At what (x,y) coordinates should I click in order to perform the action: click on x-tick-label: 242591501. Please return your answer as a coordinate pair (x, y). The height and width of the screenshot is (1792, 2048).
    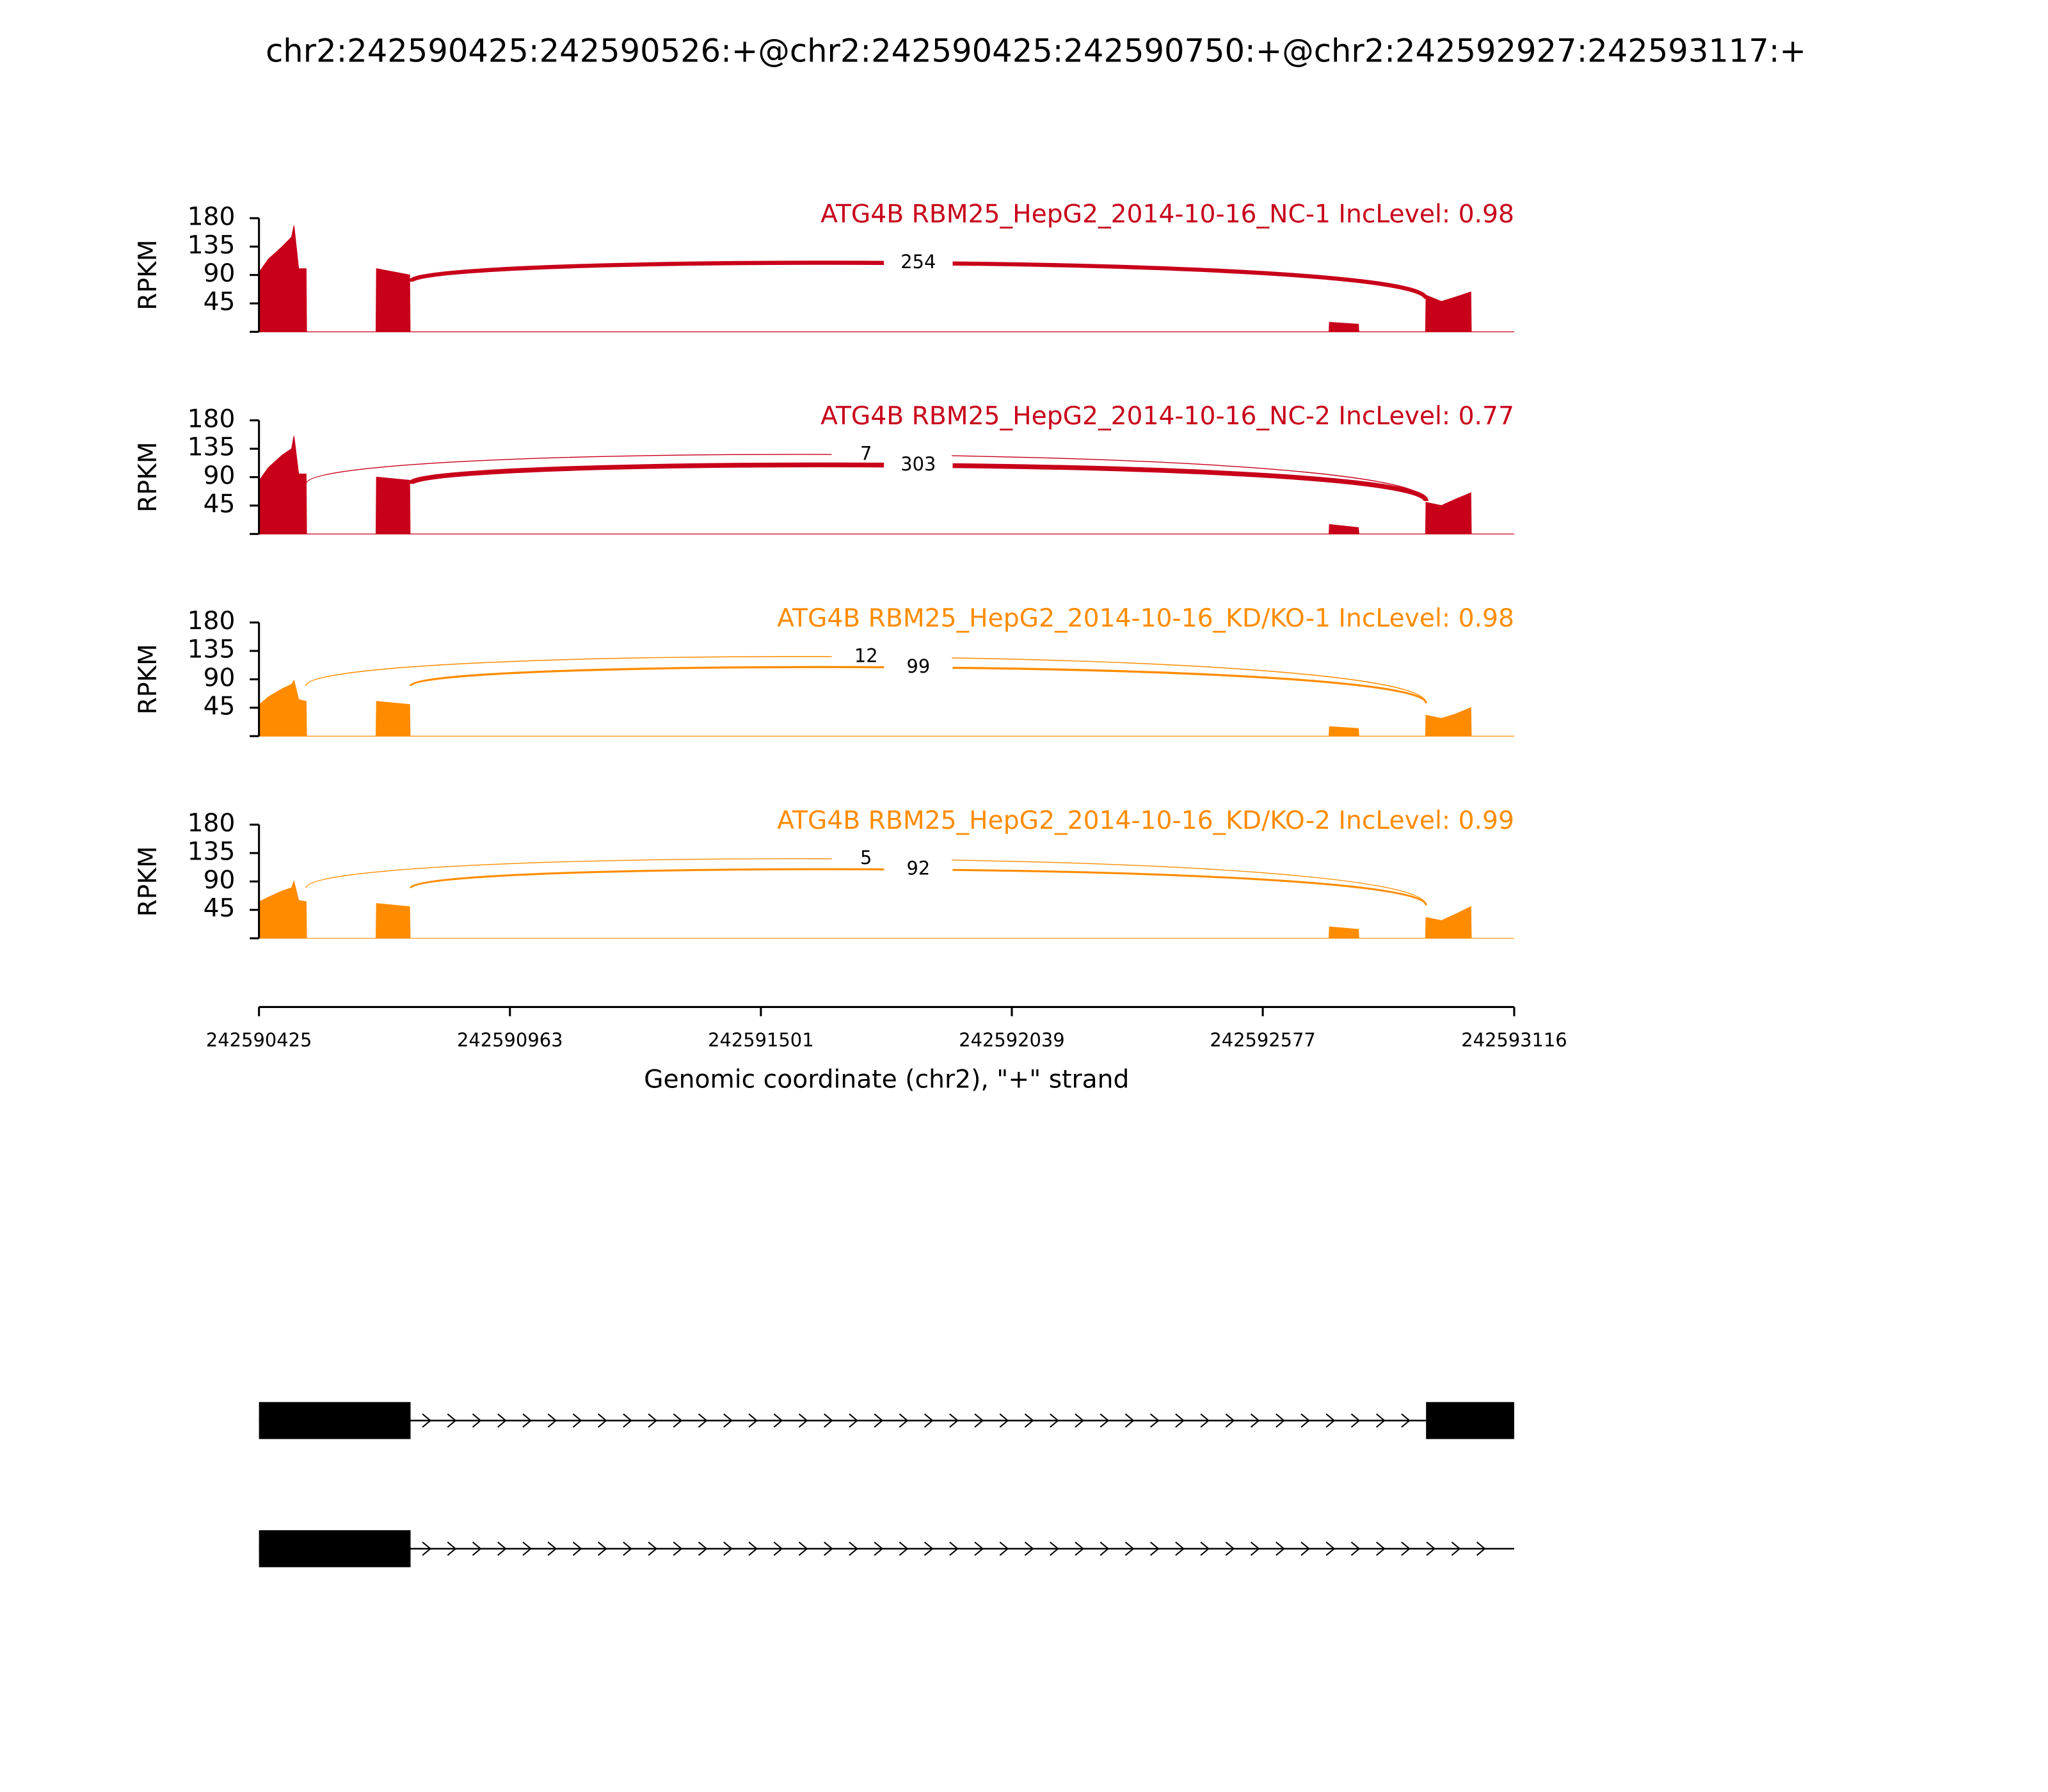
    Looking at the image, I should click on (760, 1040).